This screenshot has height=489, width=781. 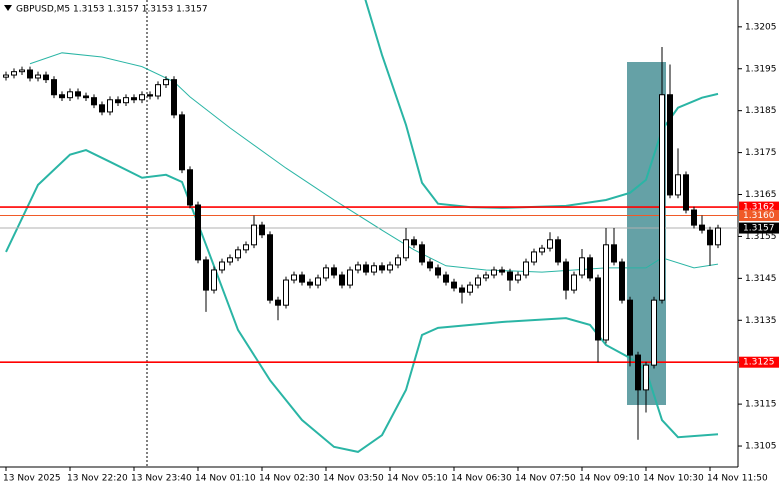 What do you see at coordinates (545, 479) in the screenshot?
I see `x-tick-label: 14 Nov 07:50` at bounding box center [545, 479].